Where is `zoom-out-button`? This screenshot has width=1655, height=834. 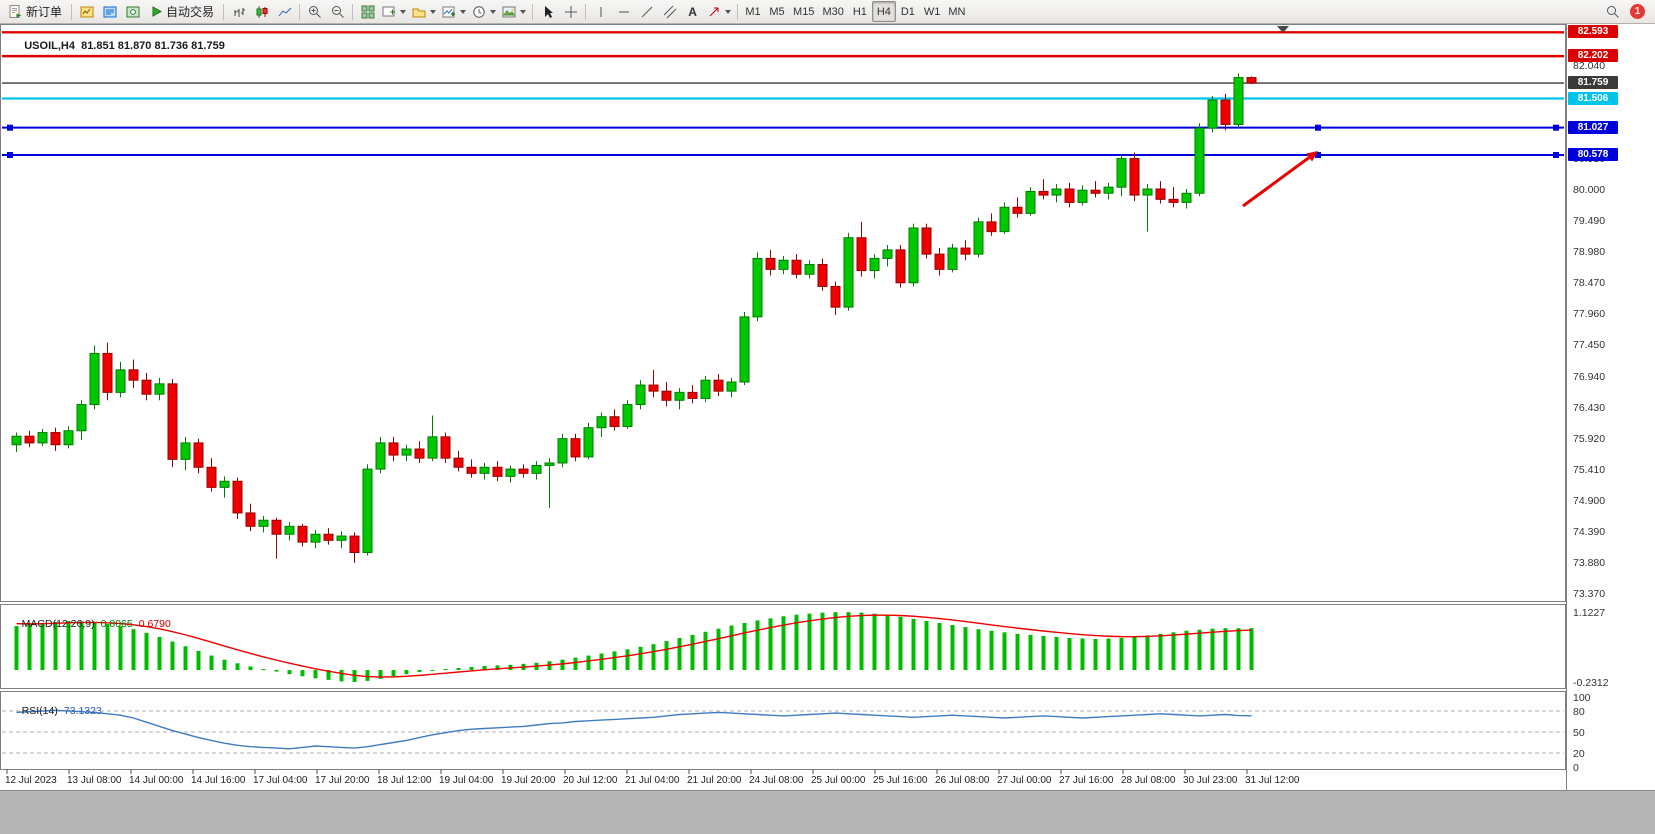
zoom-out-button is located at coordinates (337, 11).